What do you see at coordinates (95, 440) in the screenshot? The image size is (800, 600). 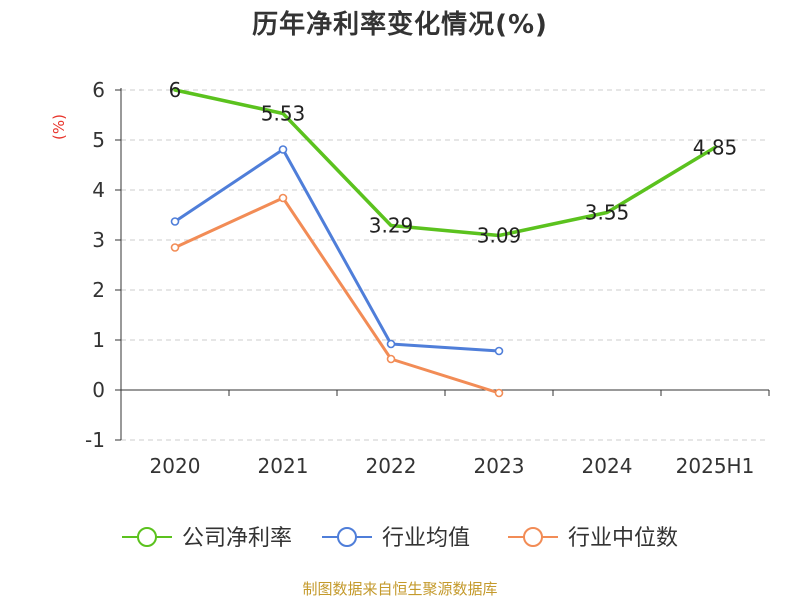 I see `y-tick-label: -1` at bounding box center [95, 440].